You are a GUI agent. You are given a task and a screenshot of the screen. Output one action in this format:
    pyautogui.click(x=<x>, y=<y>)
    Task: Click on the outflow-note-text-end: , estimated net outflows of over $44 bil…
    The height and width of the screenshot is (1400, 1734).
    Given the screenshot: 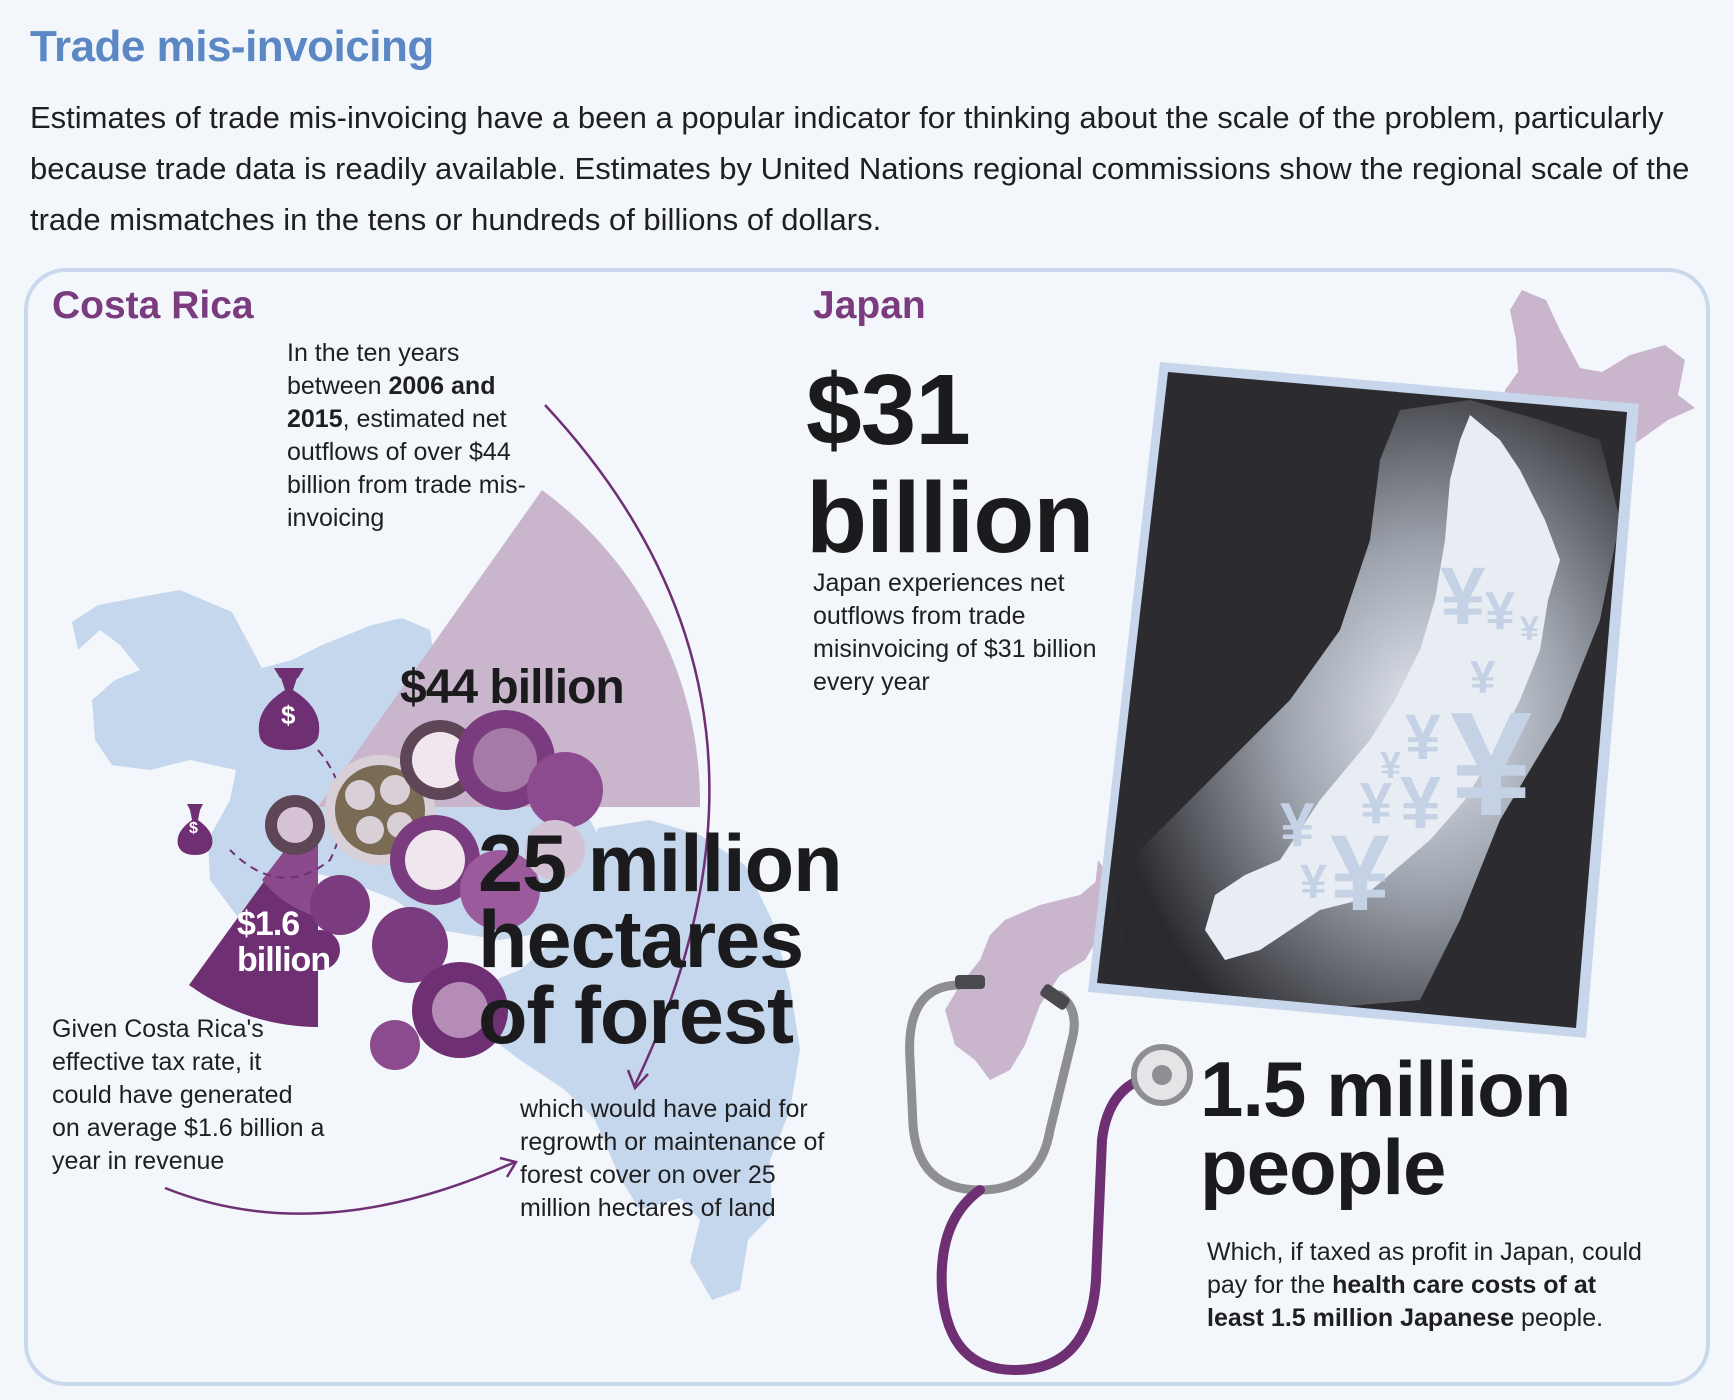 What is the action you would take?
    pyautogui.click(x=406, y=468)
    